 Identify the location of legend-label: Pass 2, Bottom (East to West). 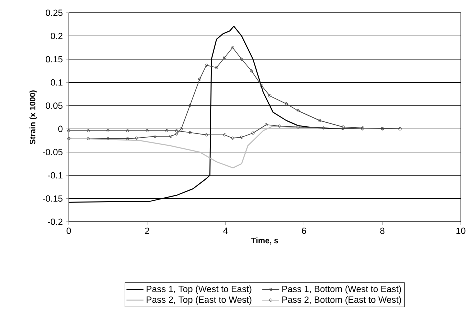
(342, 300).